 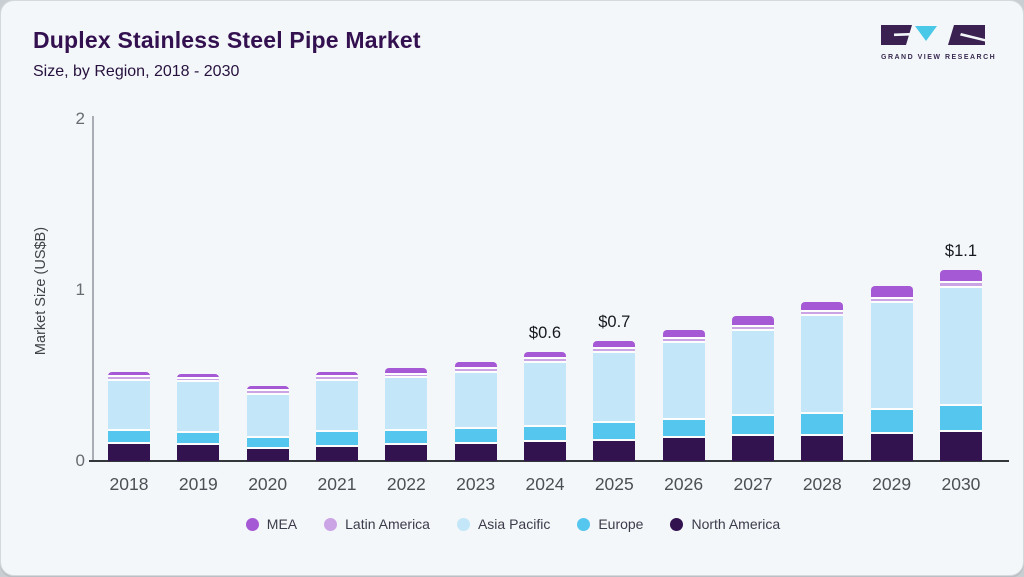 What do you see at coordinates (129, 374) in the screenshot?
I see `bar-segment-mea-2018` at bounding box center [129, 374].